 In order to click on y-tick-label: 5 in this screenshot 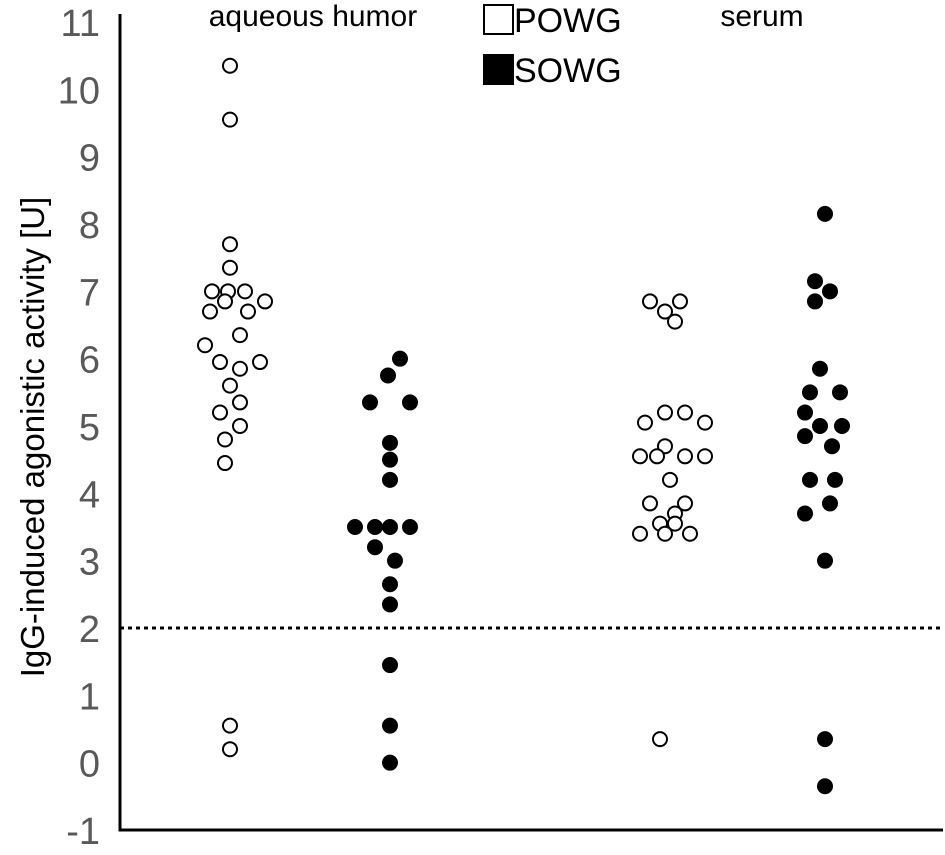, I will do `click(89, 428)`.